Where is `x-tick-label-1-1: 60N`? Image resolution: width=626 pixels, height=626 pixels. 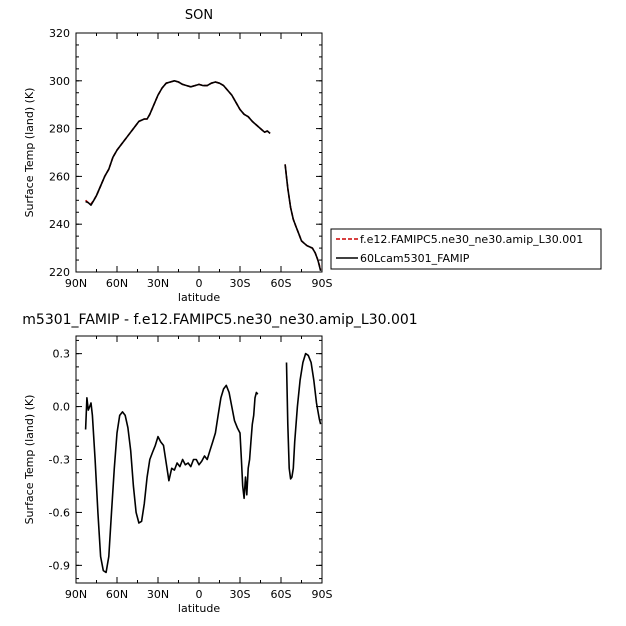 x-tick-label-1-1: 60N is located at coordinates (117, 594).